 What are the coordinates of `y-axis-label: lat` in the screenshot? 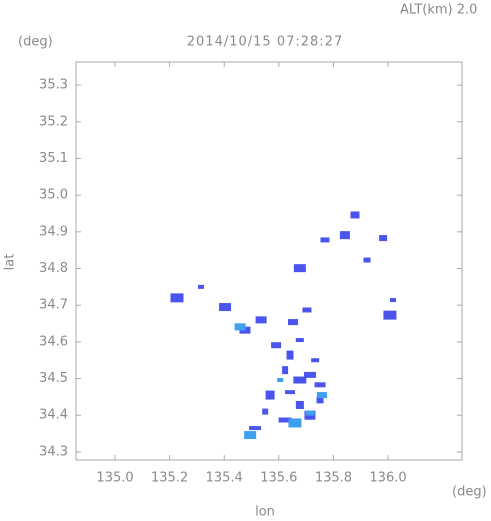 It's located at (10, 262).